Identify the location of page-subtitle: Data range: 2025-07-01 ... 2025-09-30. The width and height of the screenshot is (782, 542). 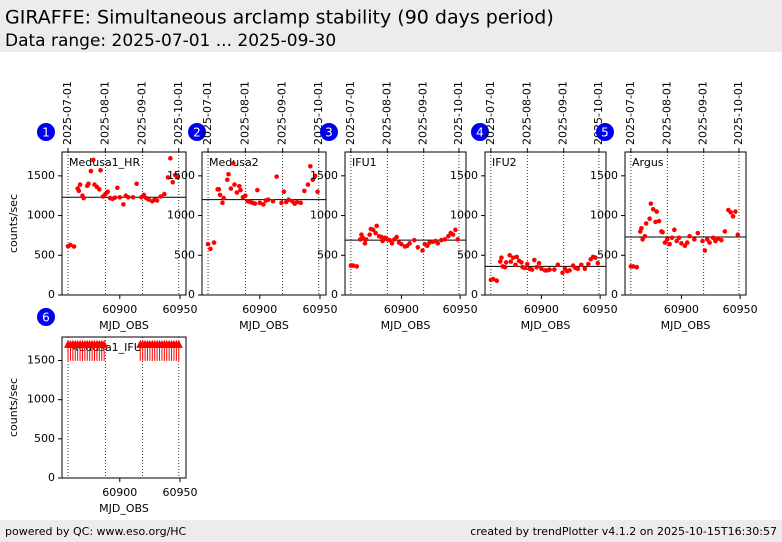
(170, 41).